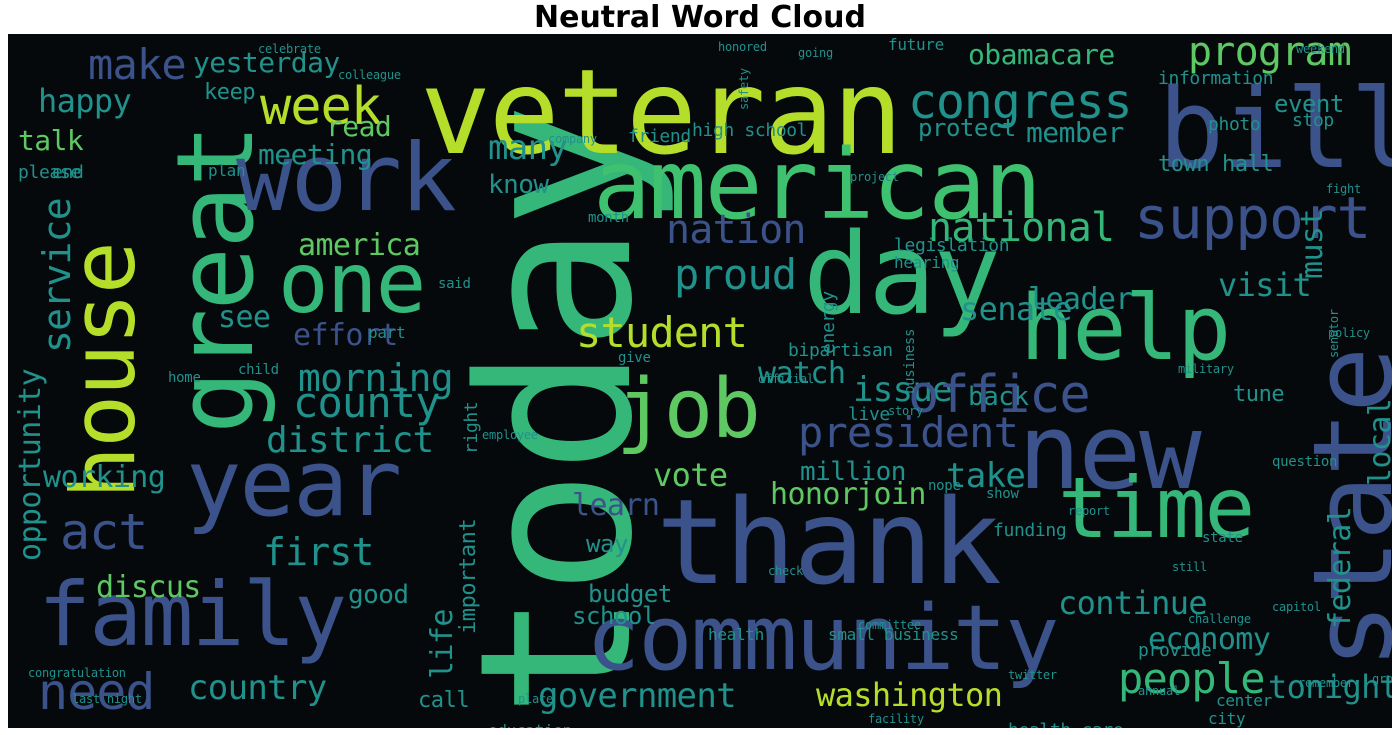  I want to click on word-55: morning, so click(376, 378).